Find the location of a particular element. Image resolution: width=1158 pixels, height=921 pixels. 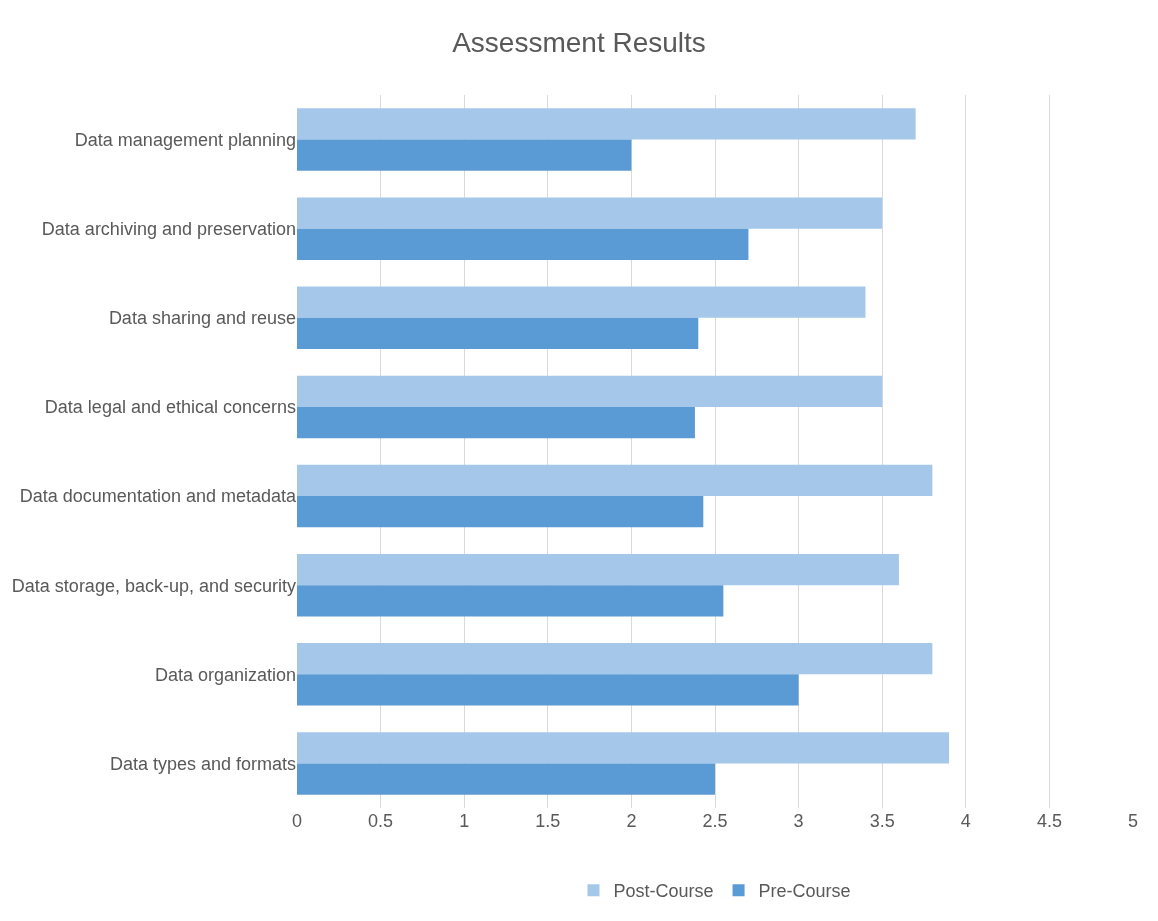

y-tick-label: Data management planning is located at coordinates (185, 139).